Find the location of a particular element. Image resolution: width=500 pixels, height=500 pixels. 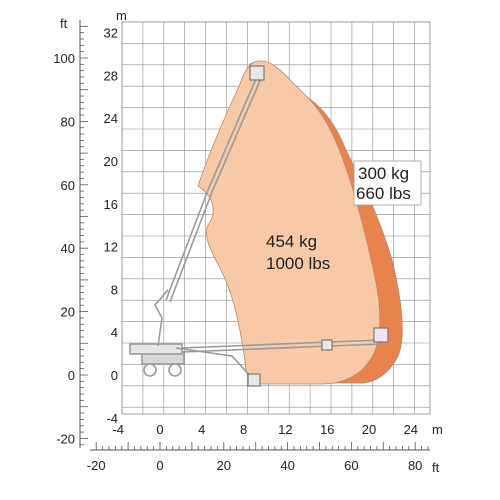

inner-capacity-lbs: 1000 lbs is located at coordinates (298, 263).